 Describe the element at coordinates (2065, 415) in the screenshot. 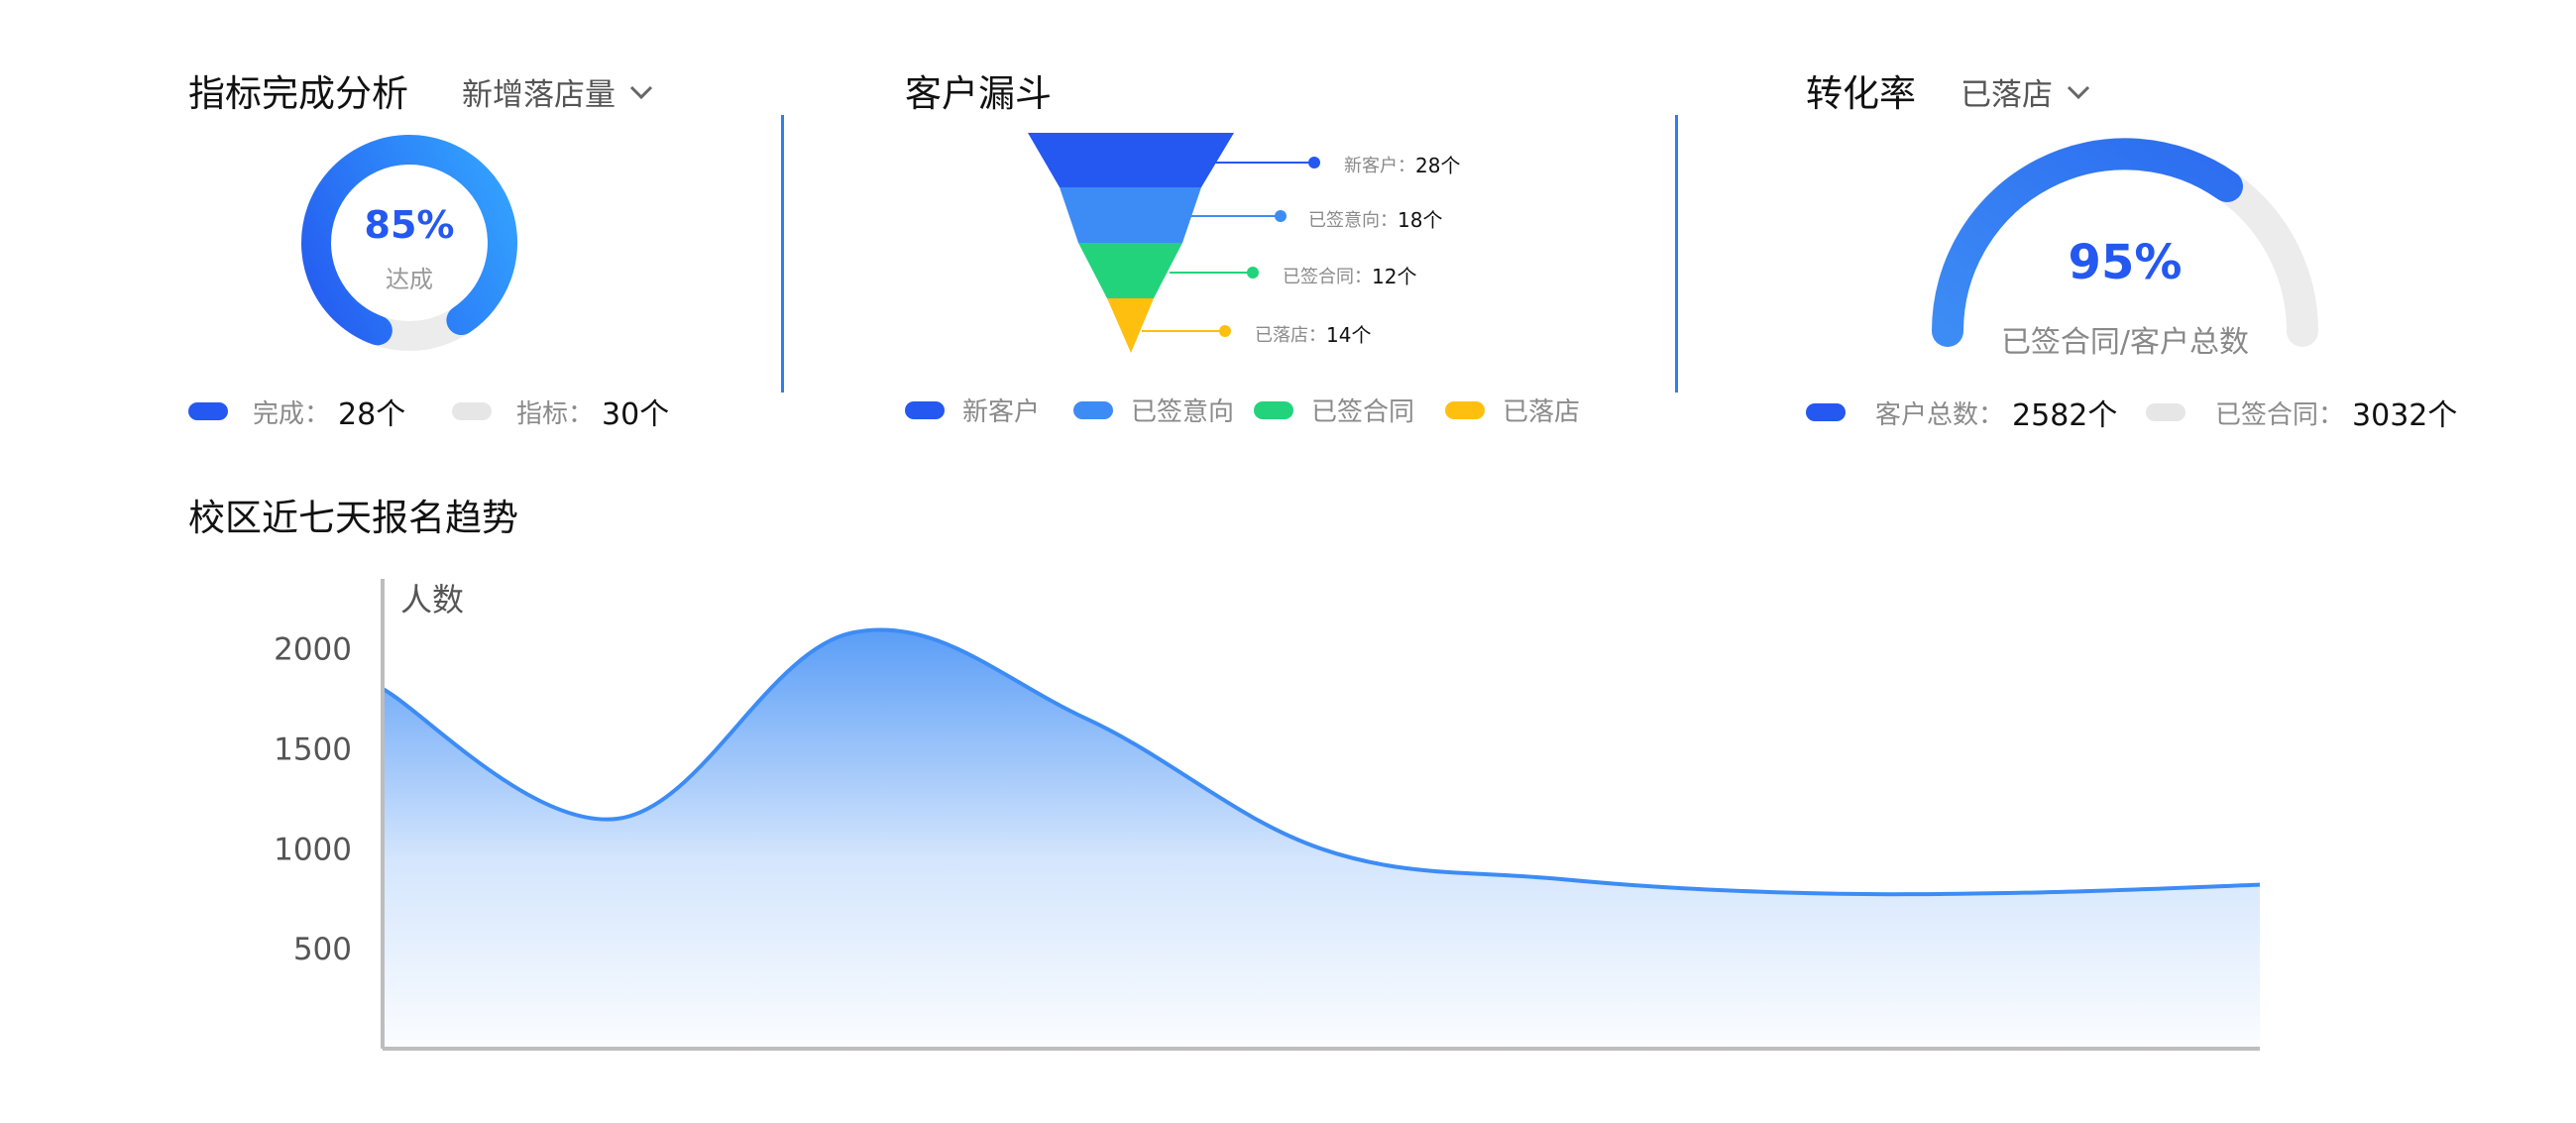

I see `legend-value: 2582个` at that location.